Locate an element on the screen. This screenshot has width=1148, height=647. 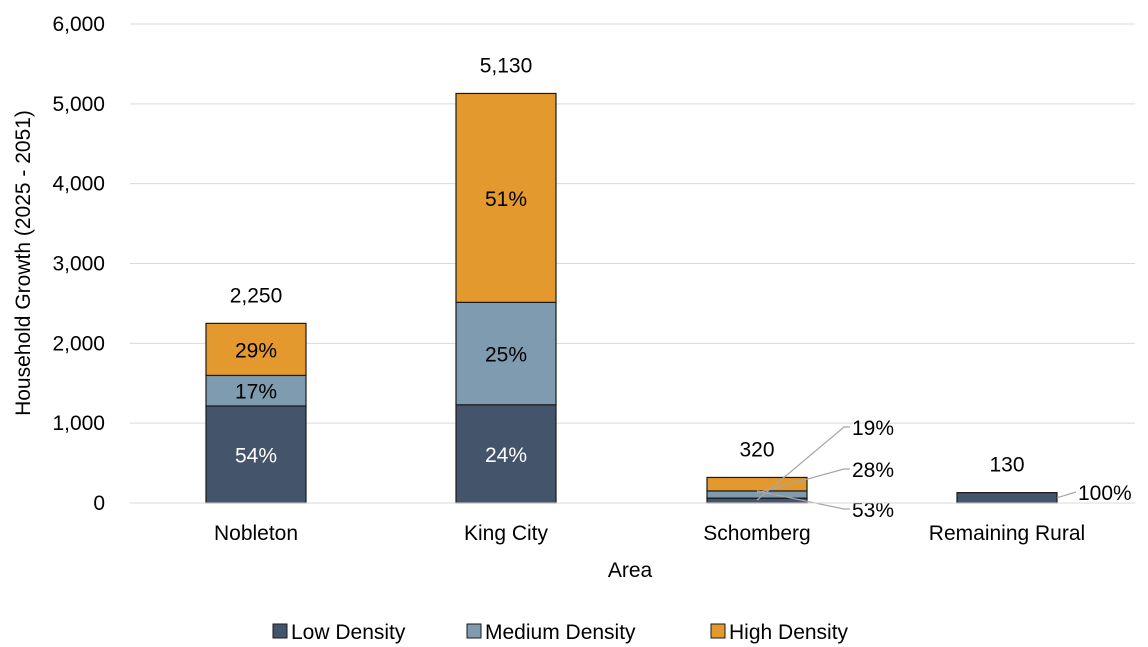
high-density-legend-swatch is located at coordinates (718, 631).